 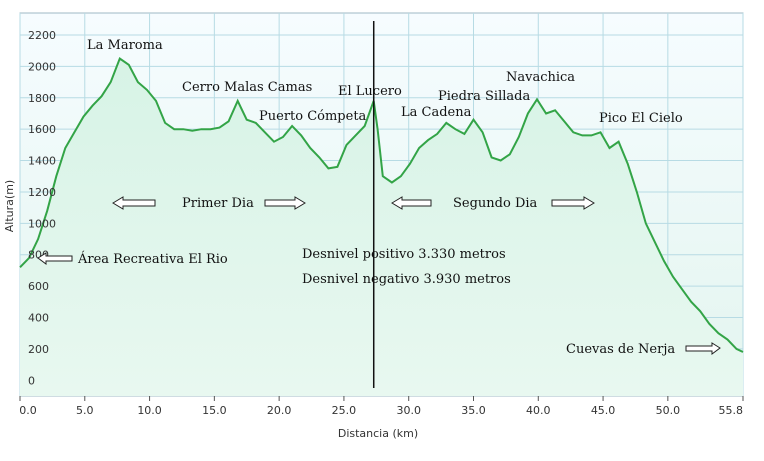 What do you see at coordinates (484, 96) in the screenshot?
I see `peak-label-piedra-sillada: Piedra Sillada` at bounding box center [484, 96].